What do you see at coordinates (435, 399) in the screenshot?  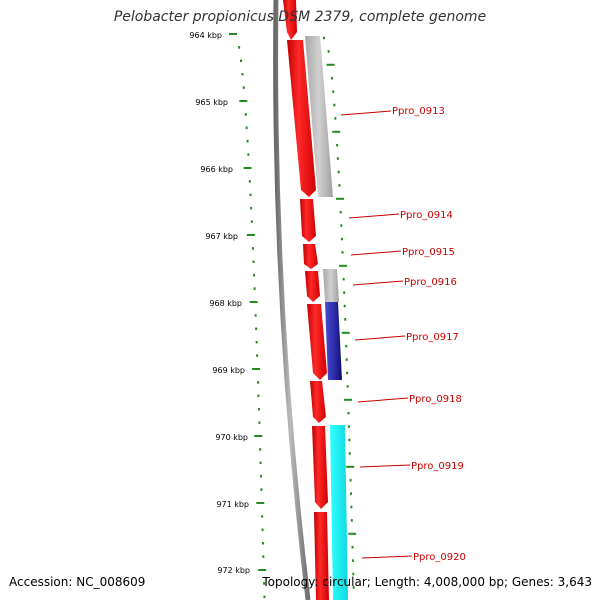 I see `gene-label: Ppro_0918` at bounding box center [435, 399].